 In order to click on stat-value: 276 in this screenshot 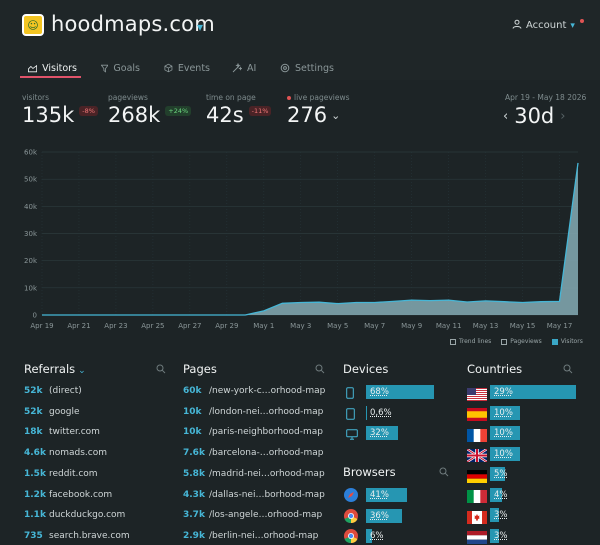, I will do `click(307, 115)`.